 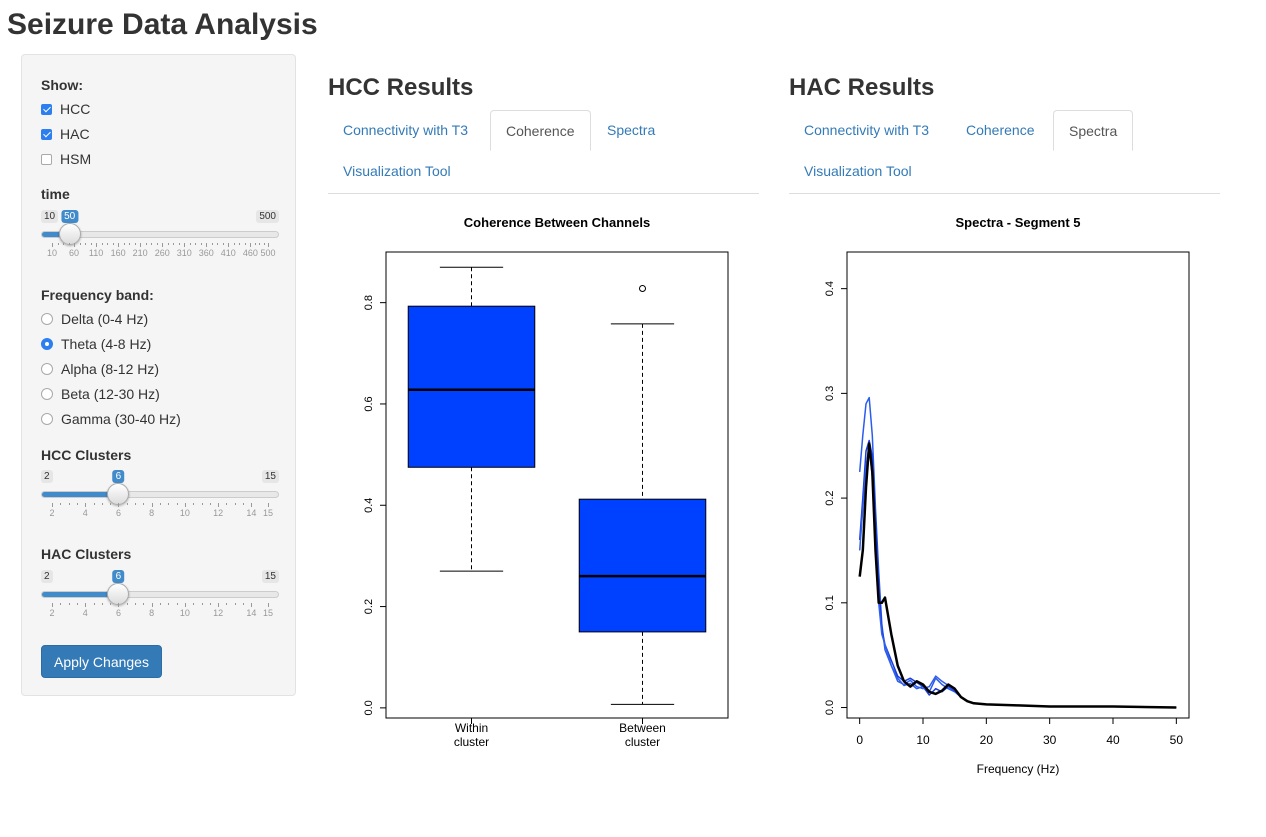 I want to click on radio-alpha: Alpha (8-12 Hz), so click(x=100, y=369).